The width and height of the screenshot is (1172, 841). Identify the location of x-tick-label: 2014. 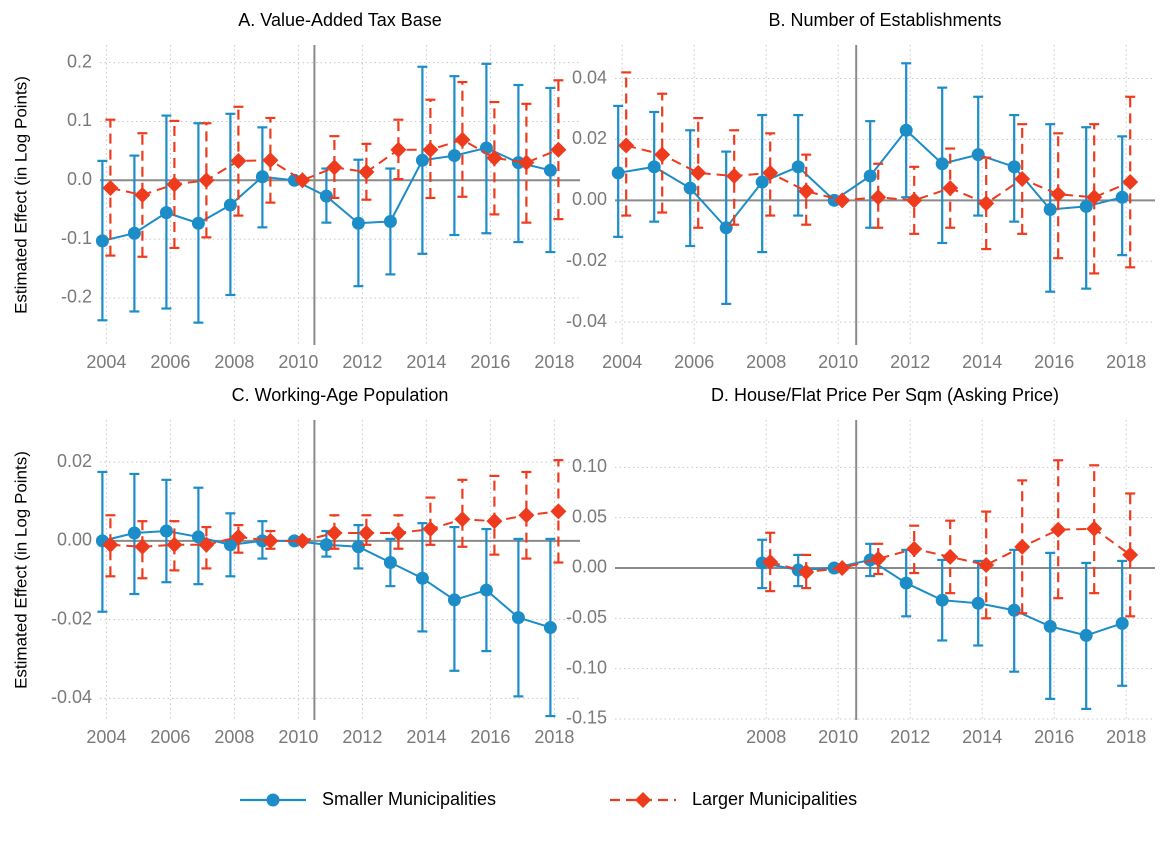
(982, 362).